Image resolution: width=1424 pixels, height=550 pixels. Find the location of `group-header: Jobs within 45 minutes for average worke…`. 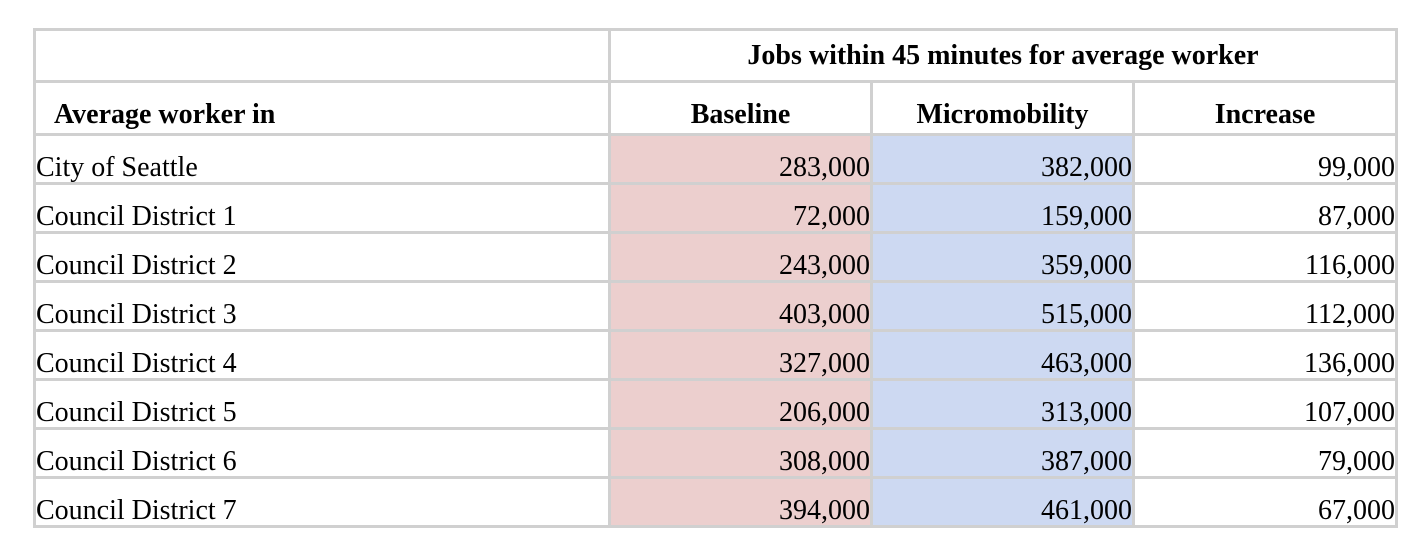

group-header: Jobs within 45 minutes for average worke… is located at coordinates (1003, 55).